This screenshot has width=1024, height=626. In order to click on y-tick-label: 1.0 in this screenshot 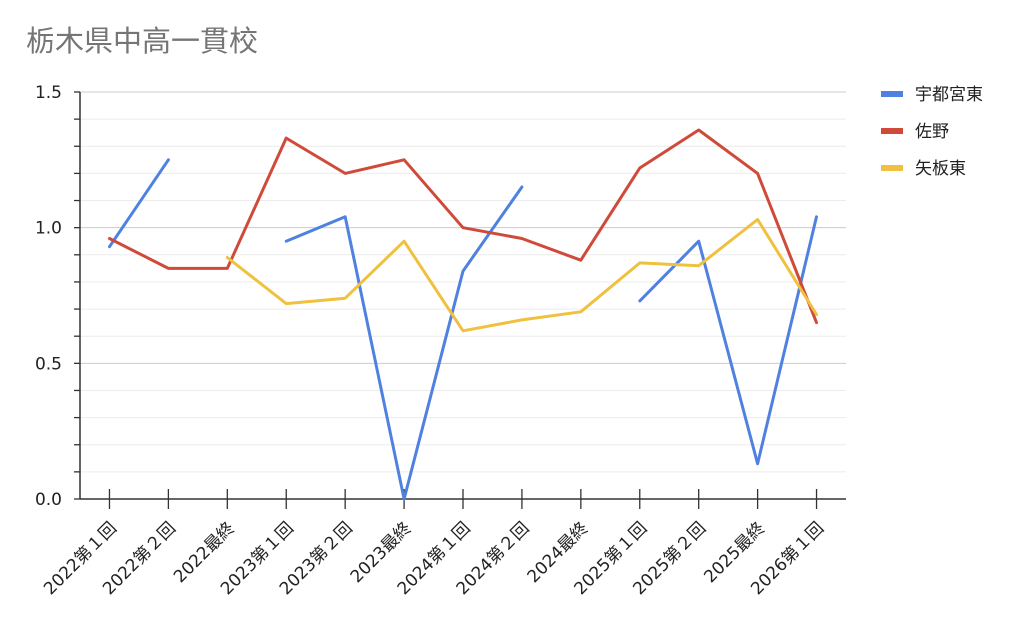, I will do `click(48, 229)`.